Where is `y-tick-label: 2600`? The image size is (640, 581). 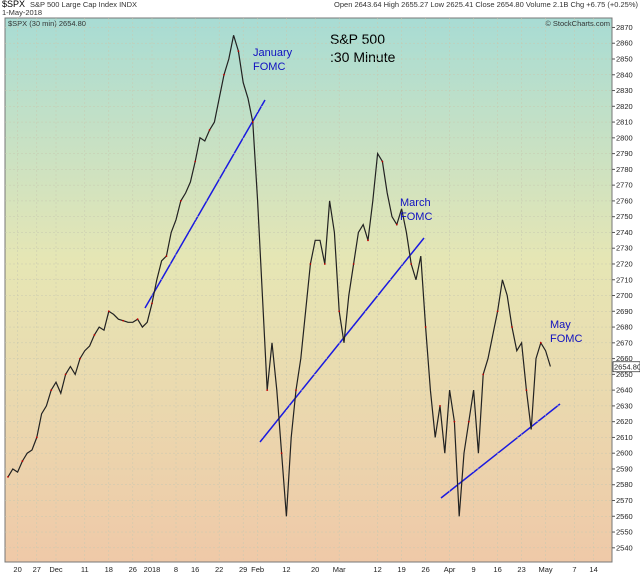 y-tick-label: 2600 is located at coordinates (624, 453).